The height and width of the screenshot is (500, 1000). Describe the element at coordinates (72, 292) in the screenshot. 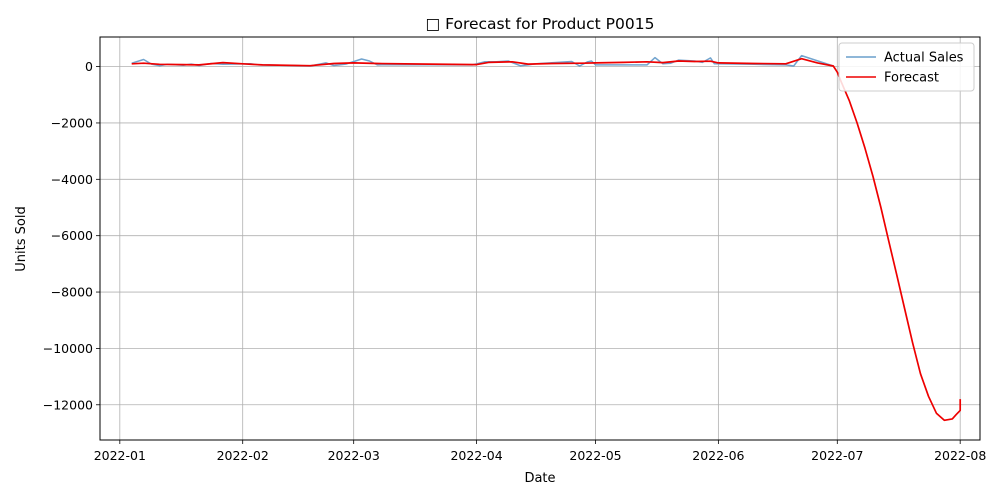

I see `y-tick-label: −8000` at that location.